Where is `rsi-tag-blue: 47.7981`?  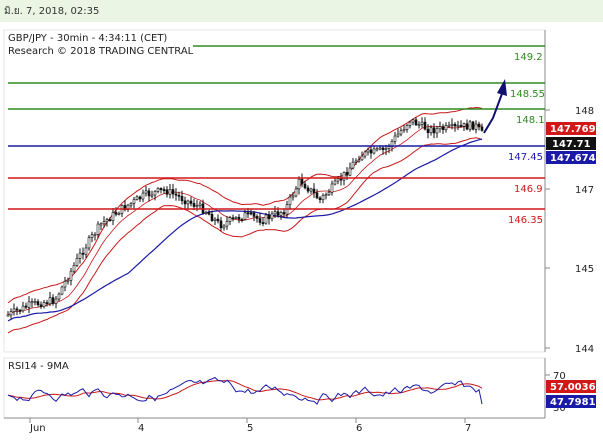 rsi-tag-blue: 47.7981 is located at coordinates (571, 401).